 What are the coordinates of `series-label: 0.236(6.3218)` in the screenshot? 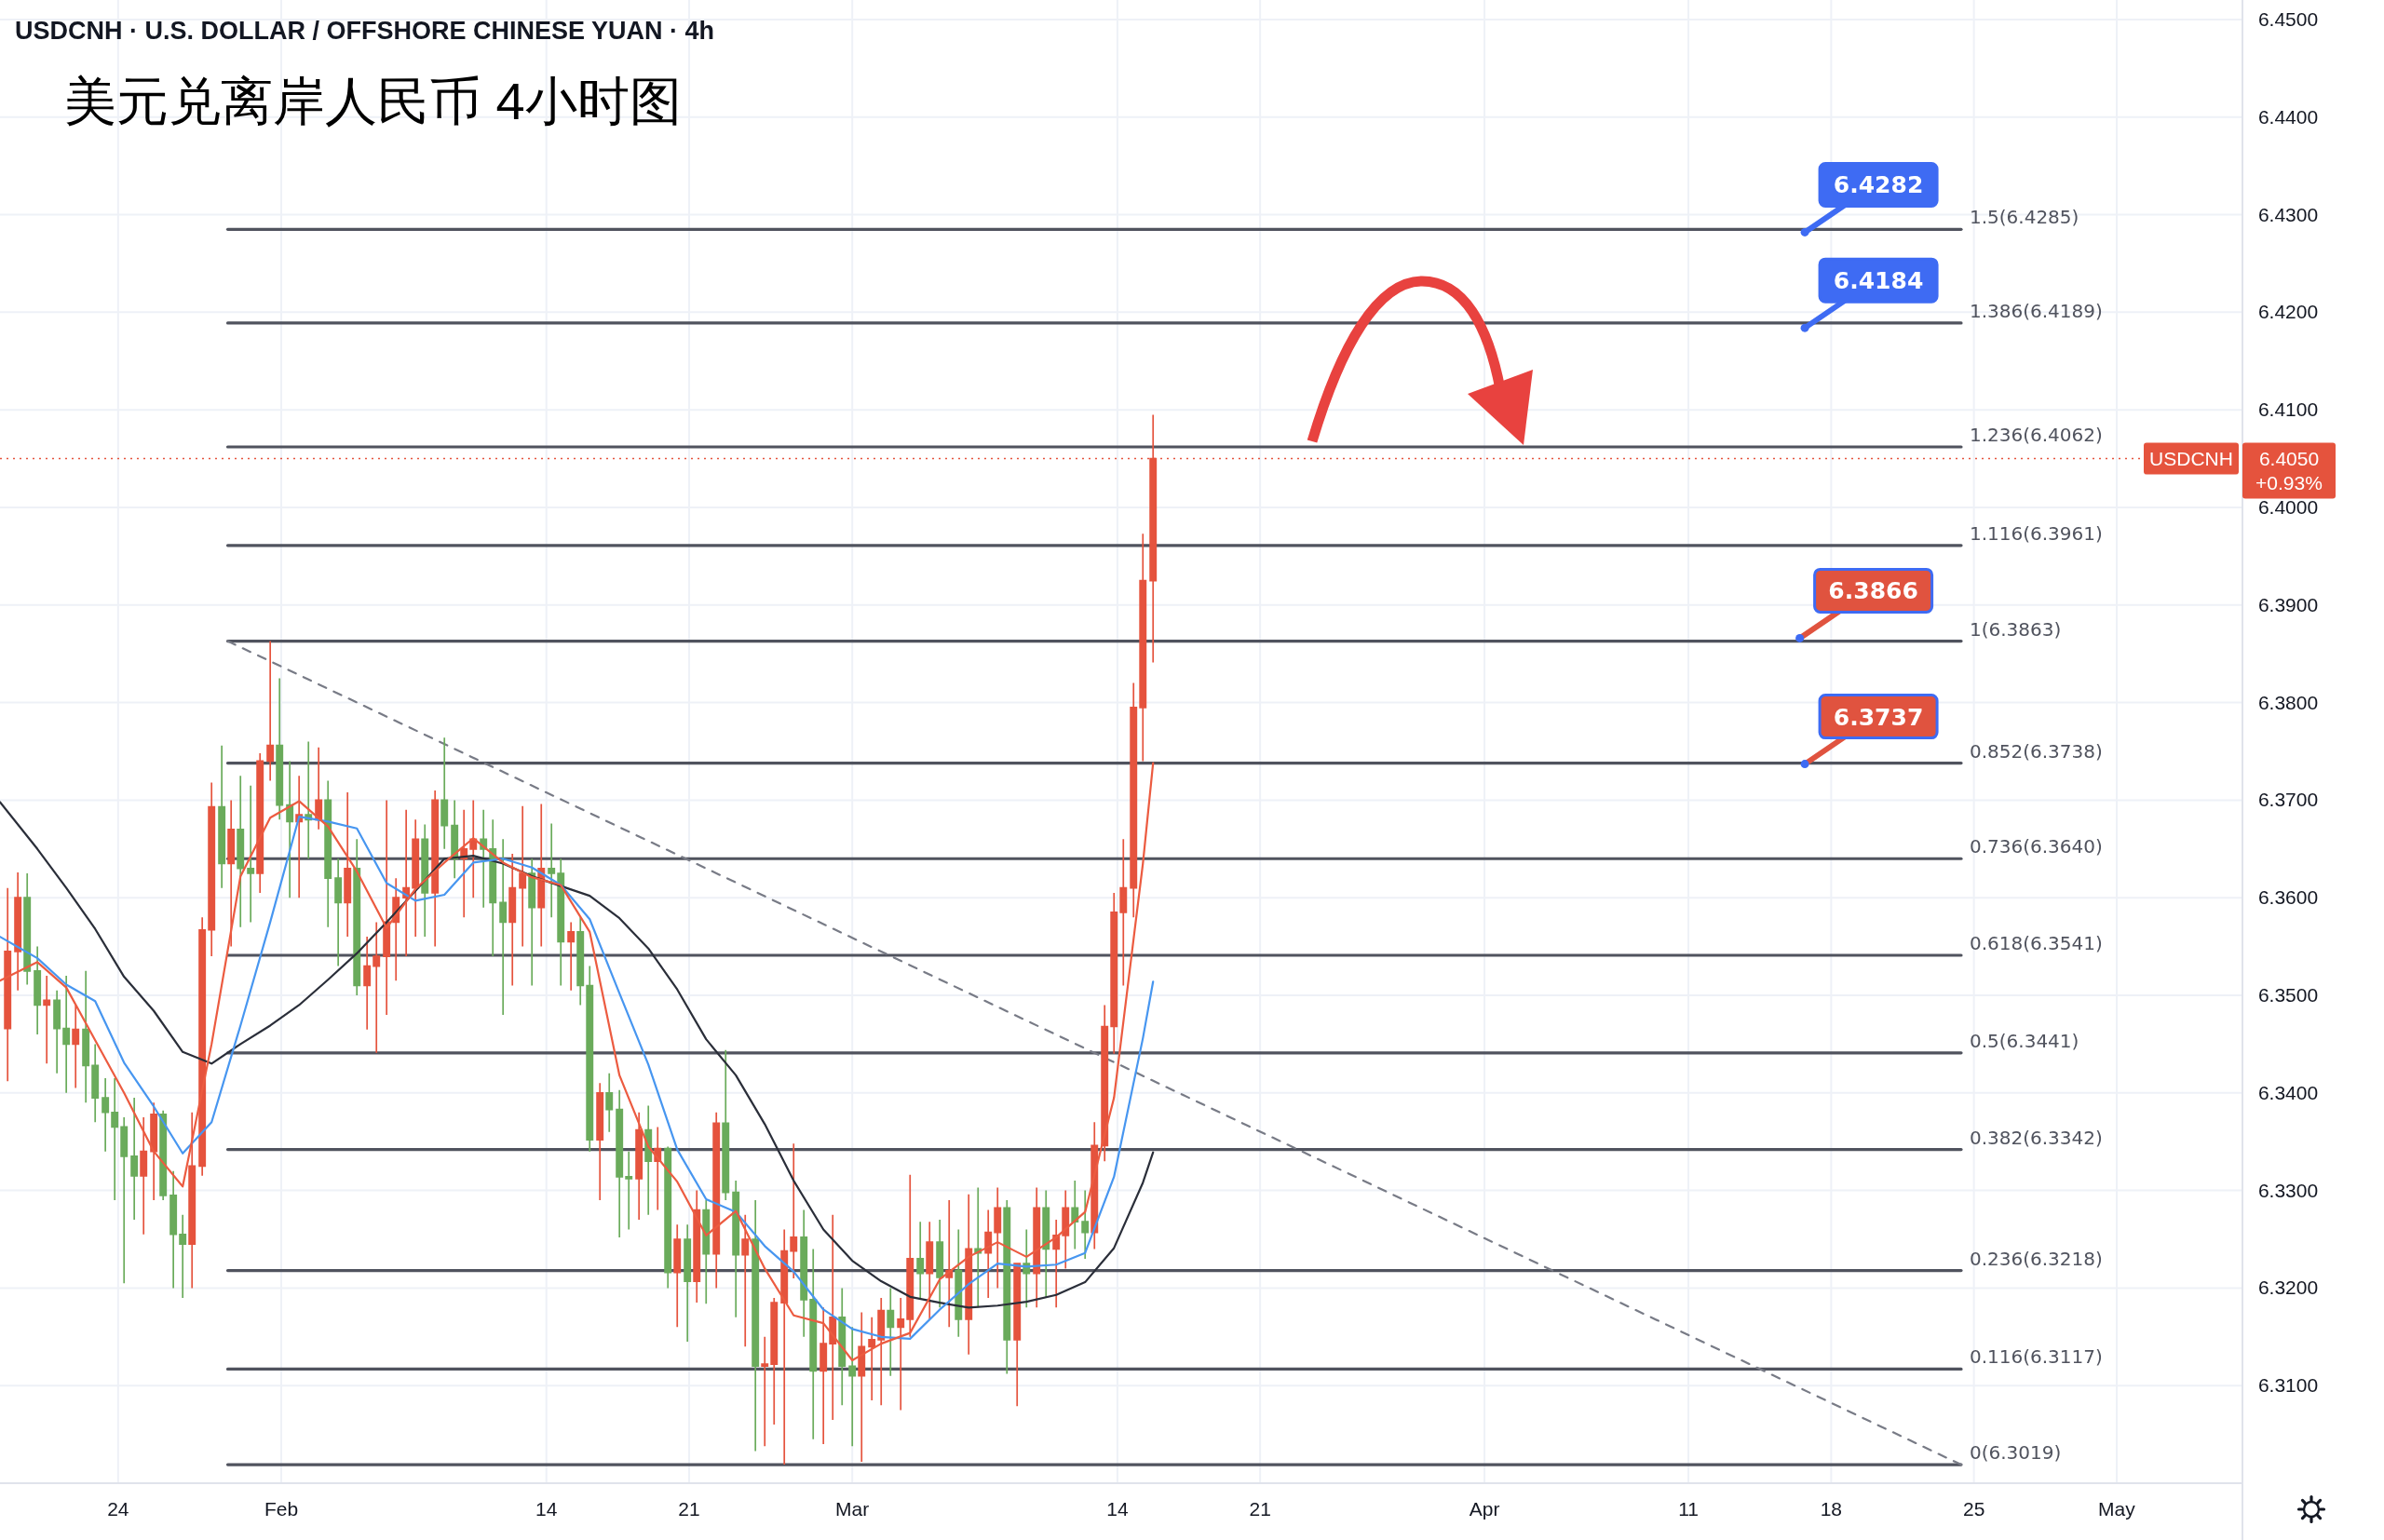 It's located at (2036, 1259).